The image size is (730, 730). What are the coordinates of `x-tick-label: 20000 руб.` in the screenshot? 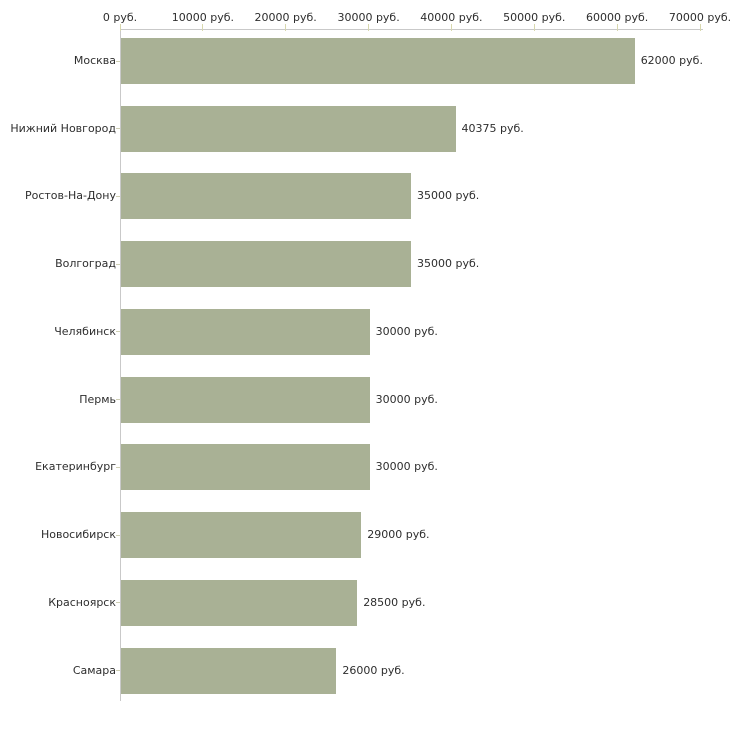 It's located at (285, 17).